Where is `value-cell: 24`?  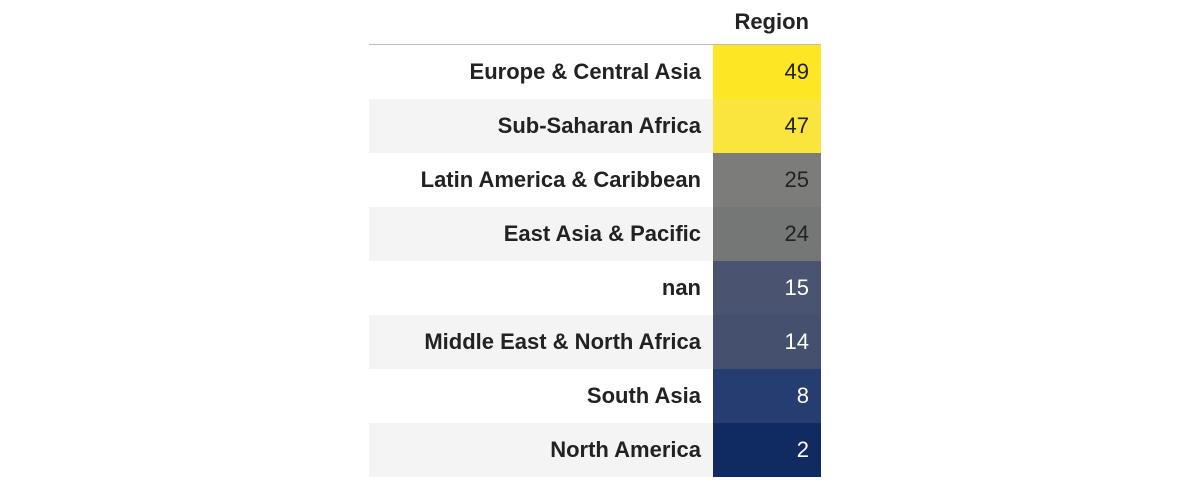
value-cell: 24 is located at coordinates (767, 233).